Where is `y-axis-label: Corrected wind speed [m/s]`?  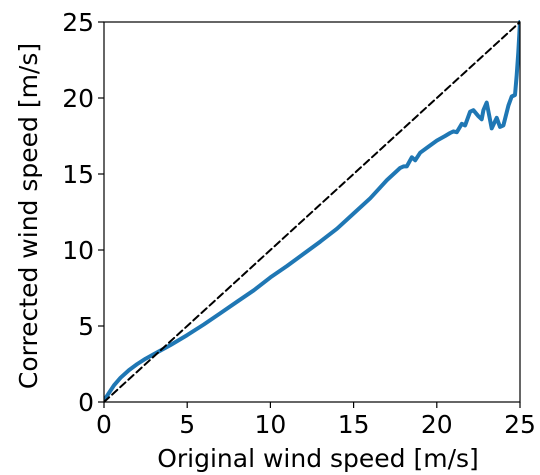
y-axis-label: Corrected wind speed [m/s] is located at coordinates (28, 216).